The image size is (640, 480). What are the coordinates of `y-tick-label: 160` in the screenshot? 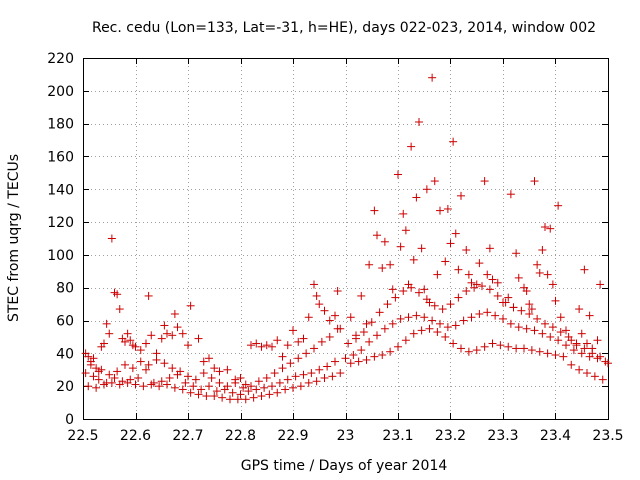 It's located at (60, 157).